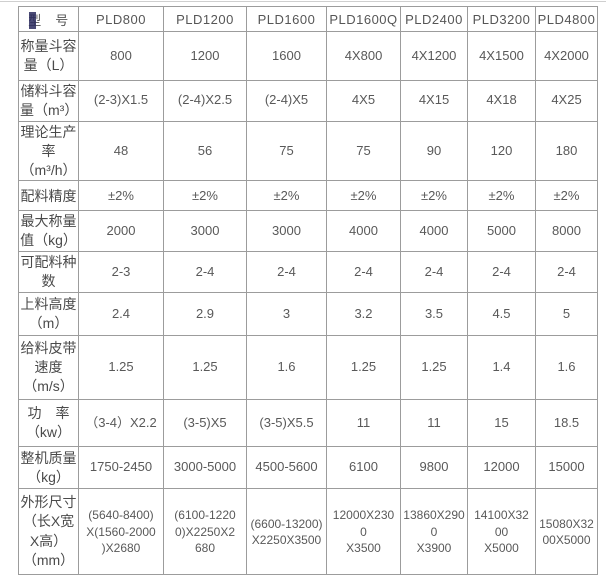 This screenshot has height=575, width=606. I want to click on table-row: 可配料种 数 2-3 2-4 2-4 2-4 2-4 2-4 2-4, so click(308, 272).